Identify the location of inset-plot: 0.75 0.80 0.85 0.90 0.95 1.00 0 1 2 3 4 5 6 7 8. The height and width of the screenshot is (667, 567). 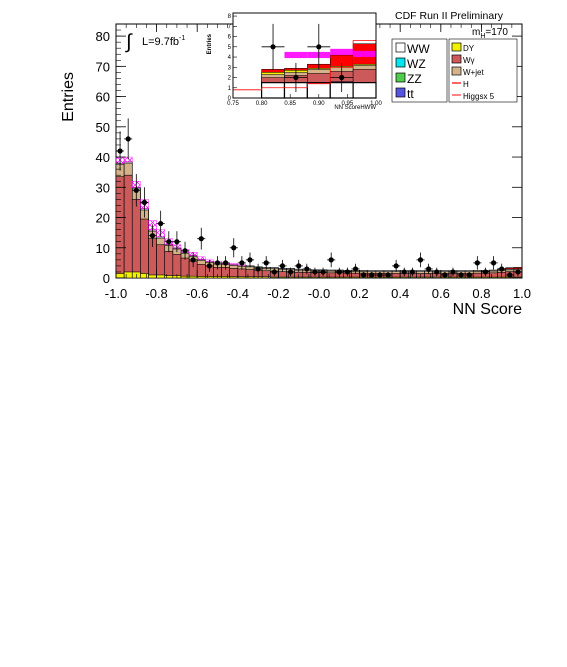
(304, 59).